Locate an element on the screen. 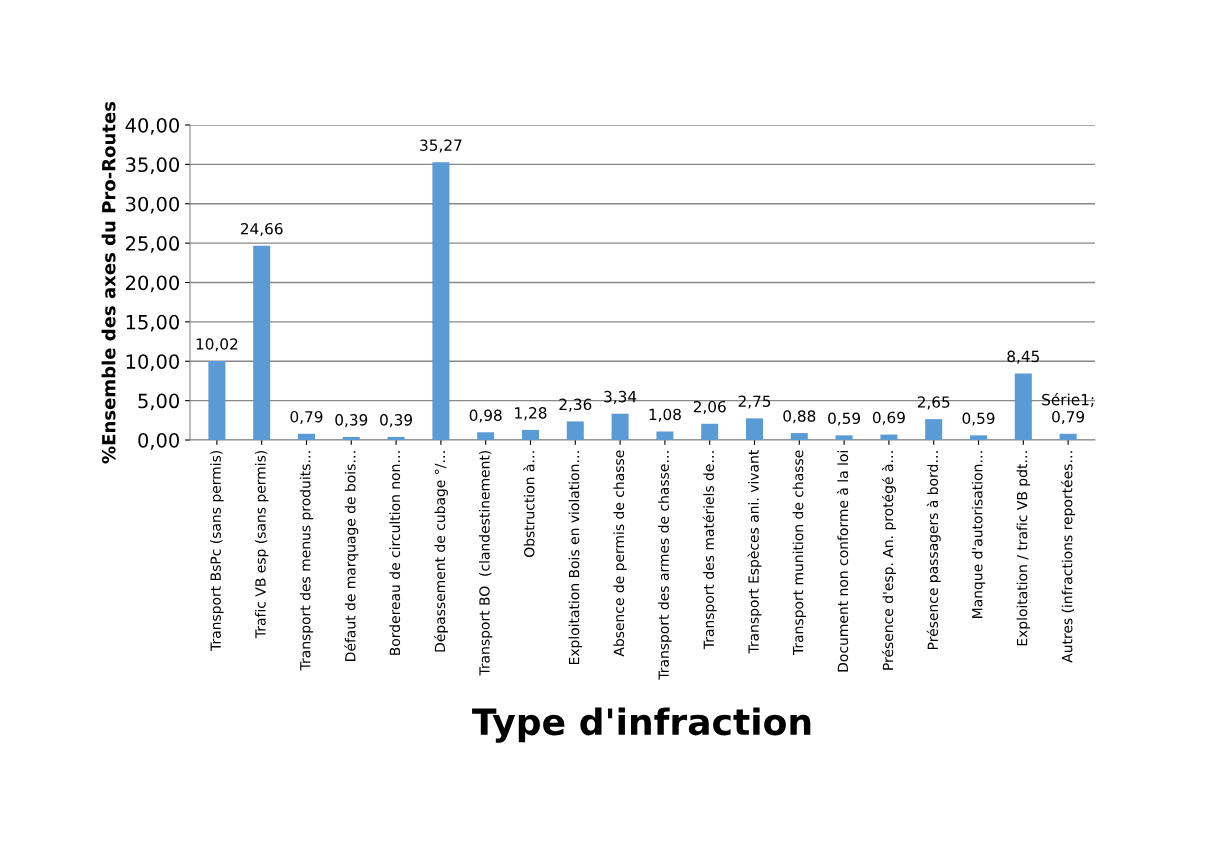 The height and width of the screenshot is (858, 1208). data-label: 2,65 is located at coordinates (933, 403).